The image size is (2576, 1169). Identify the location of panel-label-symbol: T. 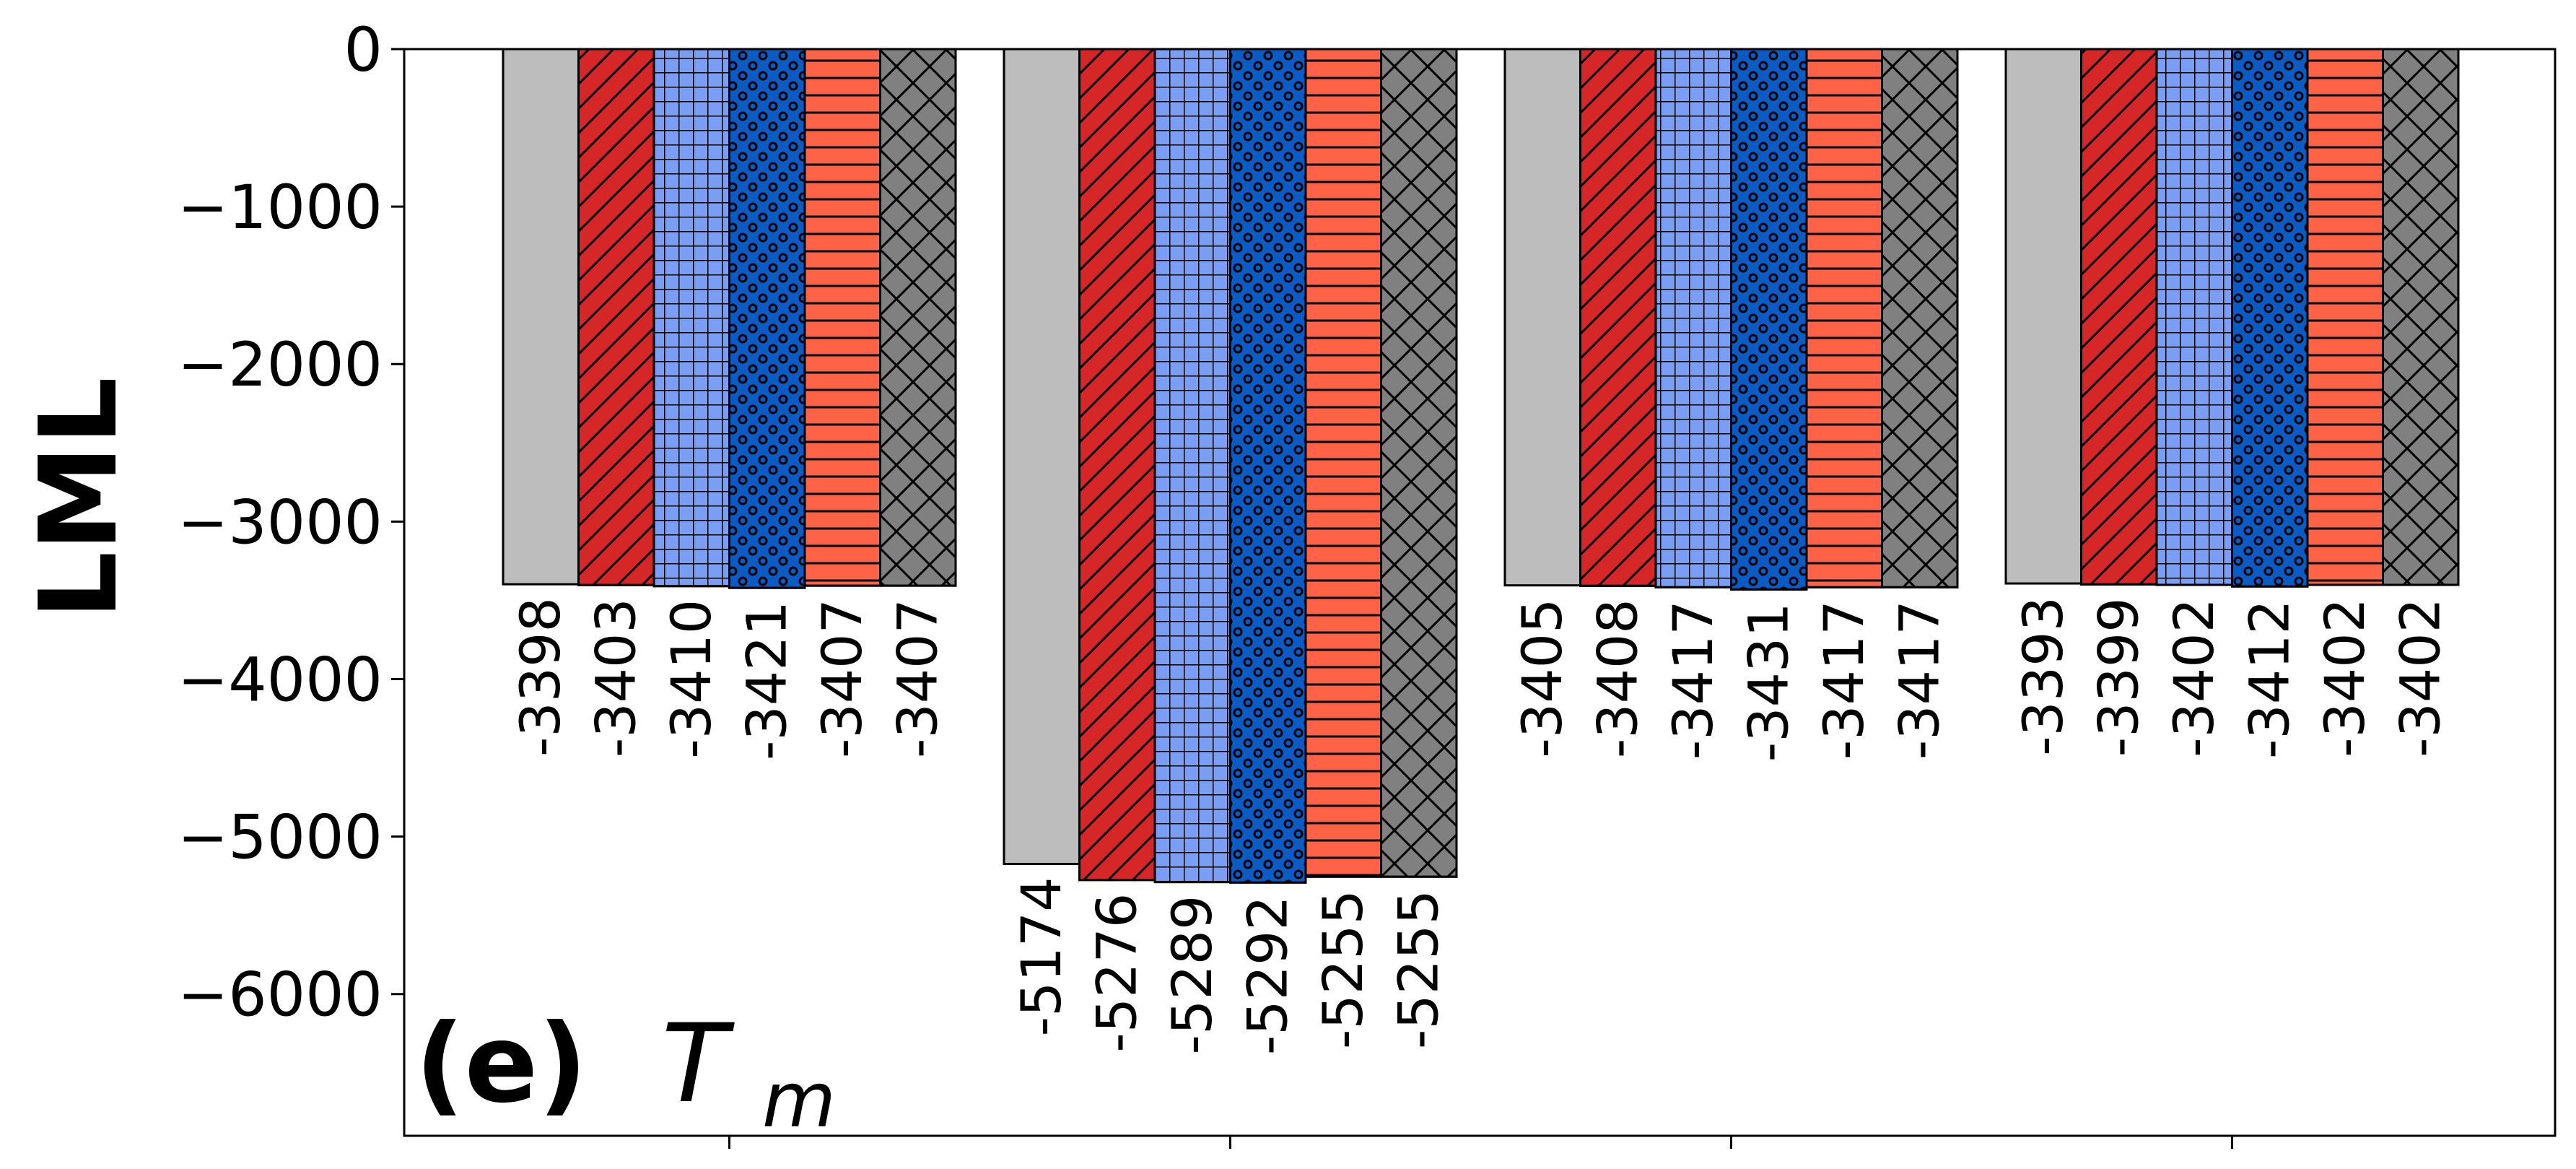
(698, 1064).